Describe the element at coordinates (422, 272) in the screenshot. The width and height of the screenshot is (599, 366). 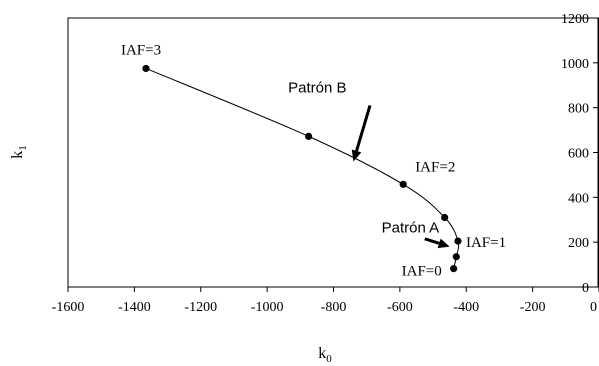
I see `annotation-label: IAF=0` at that location.